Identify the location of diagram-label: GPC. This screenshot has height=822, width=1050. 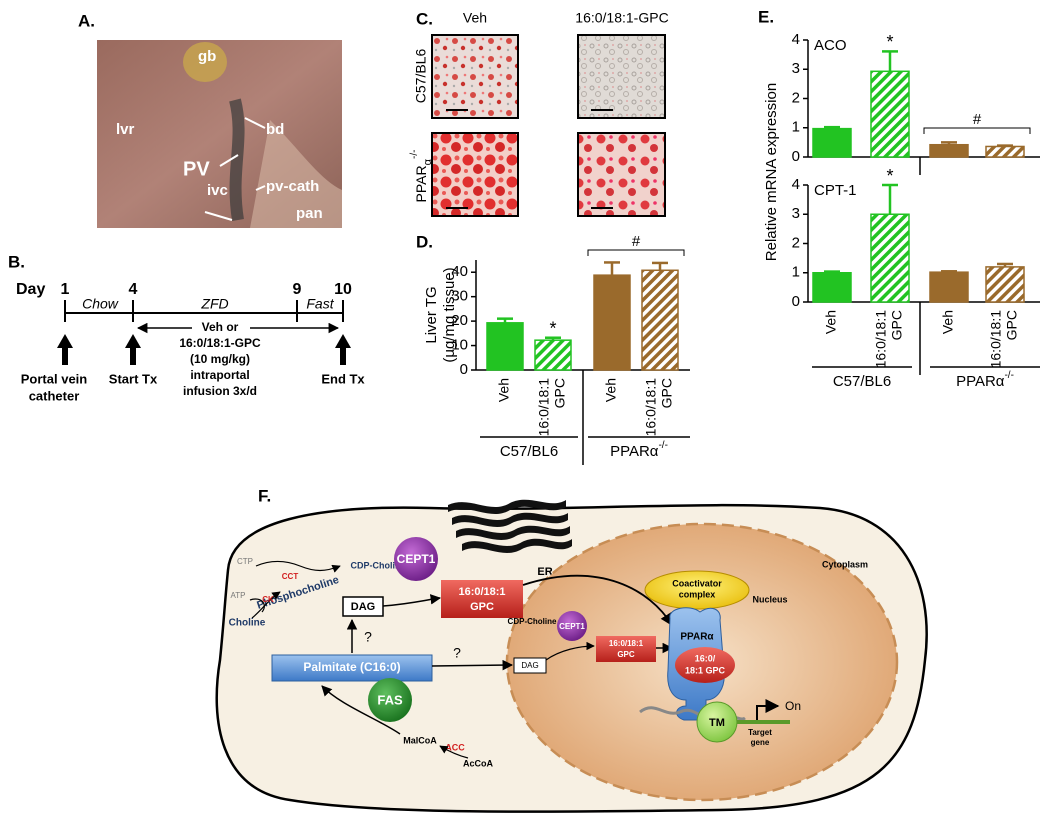
(482, 607).